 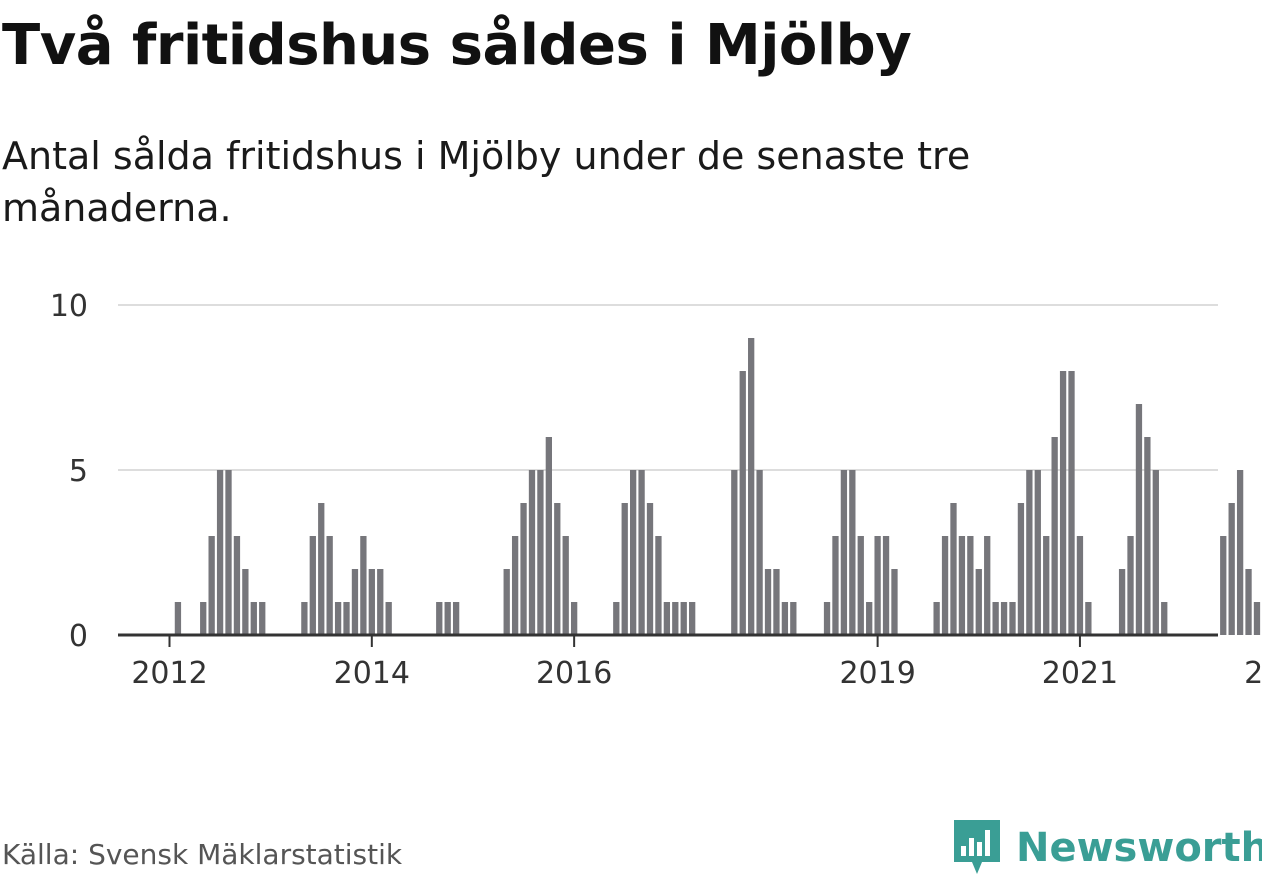 What do you see at coordinates (1139, 848) in the screenshot?
I see `newsworthy-logo-text: Newsworthy` at bounding box center [1139, 848].